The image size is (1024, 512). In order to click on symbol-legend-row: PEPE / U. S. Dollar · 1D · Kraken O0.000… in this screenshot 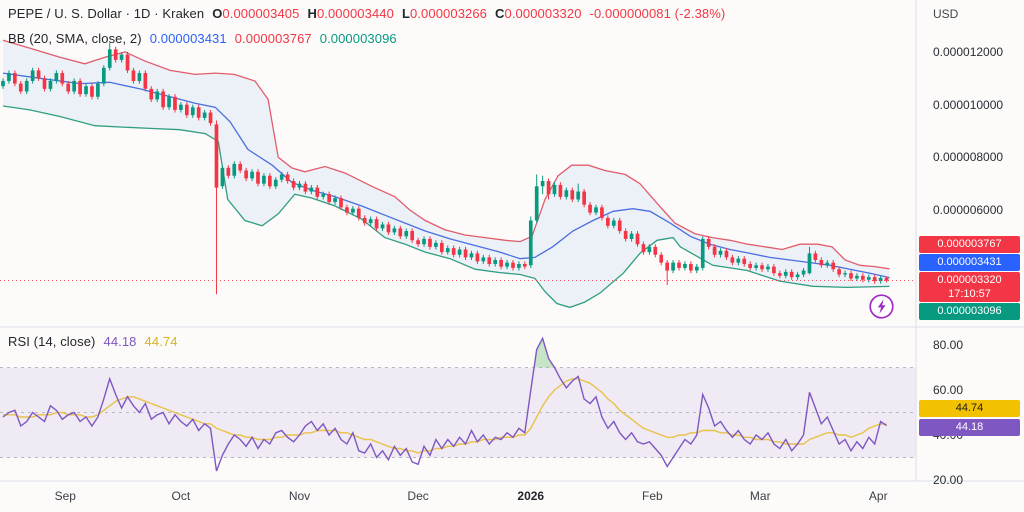, I will do `click(366, 13)`.